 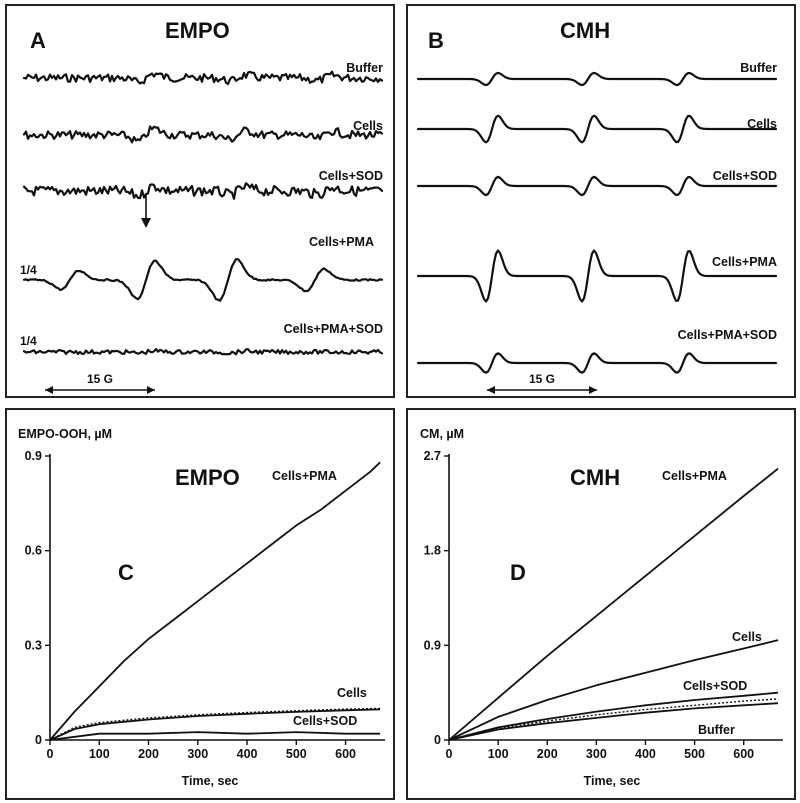 What do you see at coordinates (50, 754) in the screenshot?
I see `chart-c-xtick-label: 0` at bounding box center [50, 754].